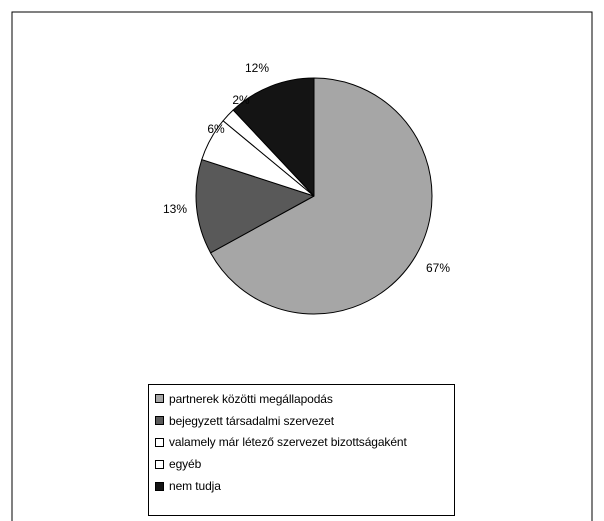 This screenshot has width=604, height=521. Describe the element at coordinates (159, 399) in the screenshot. I see `legend-swatch-partnerek` at that location.